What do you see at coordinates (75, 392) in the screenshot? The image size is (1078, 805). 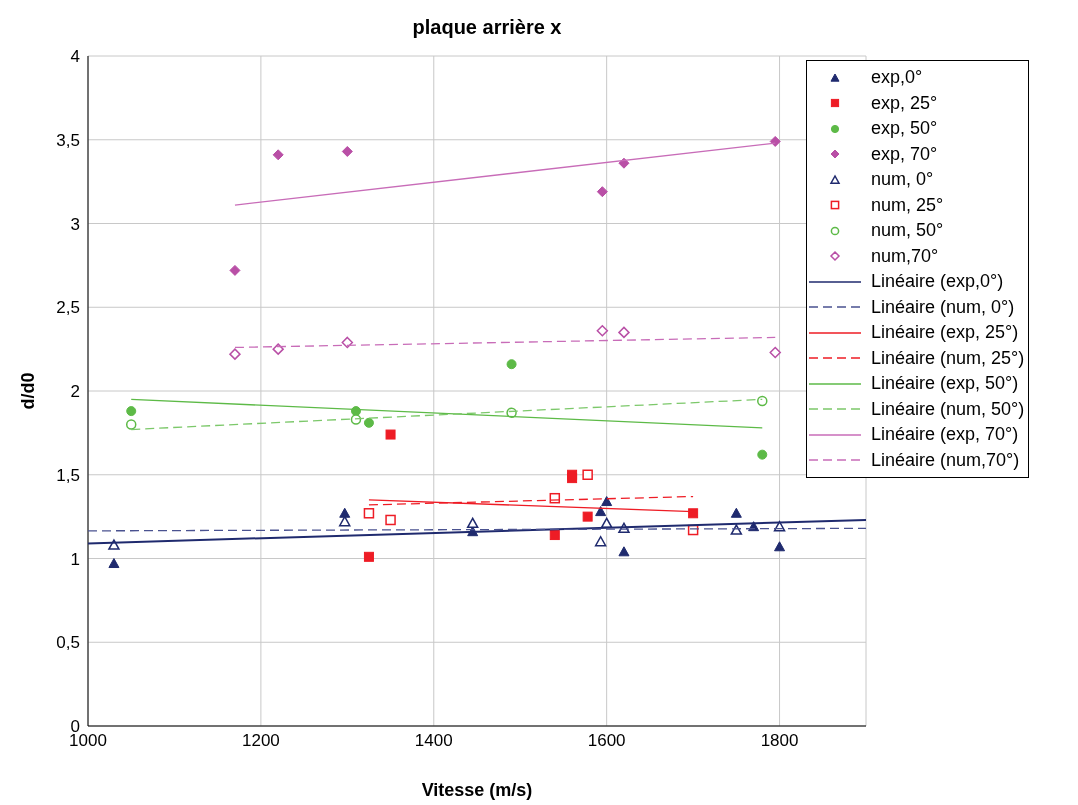 I see `y-tick-label: 2` at bounding box center [75, 392].